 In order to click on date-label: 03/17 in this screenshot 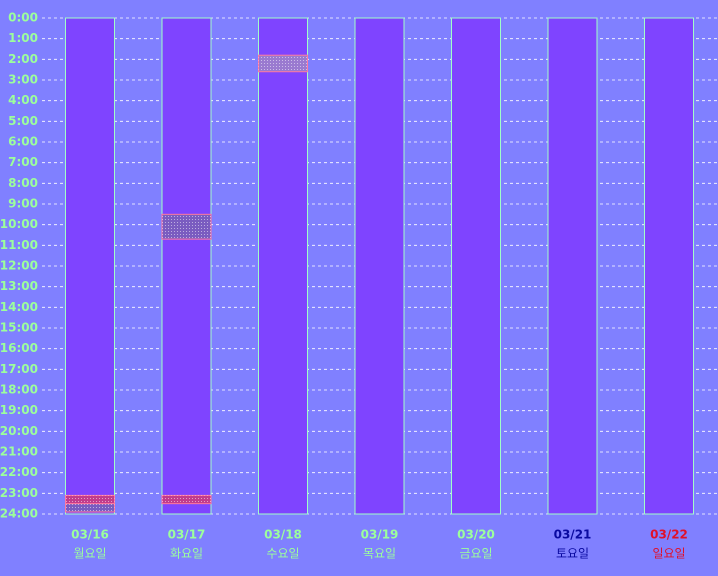, I will do `click(187, 535)`.